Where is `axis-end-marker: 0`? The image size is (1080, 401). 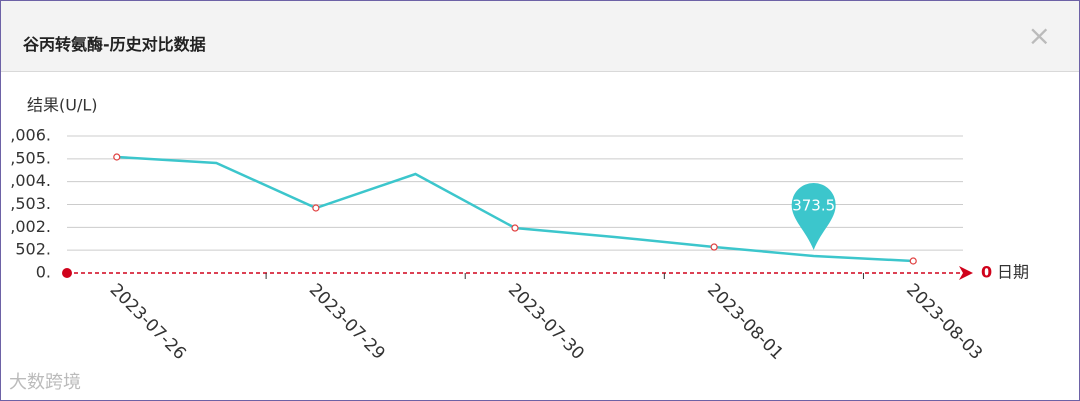 axis-end-marker: 0 is located at coordinates (986, 272).